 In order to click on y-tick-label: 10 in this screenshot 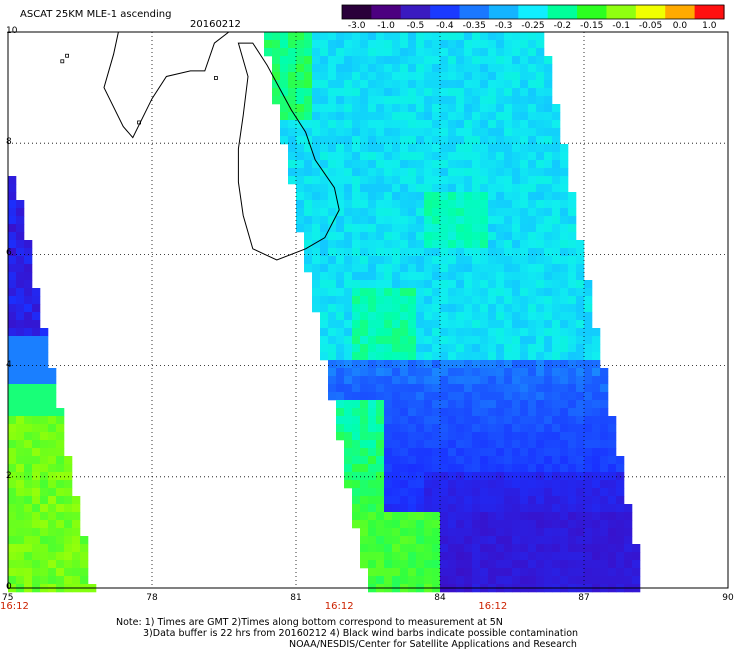, I will do `click(12, 31)`.